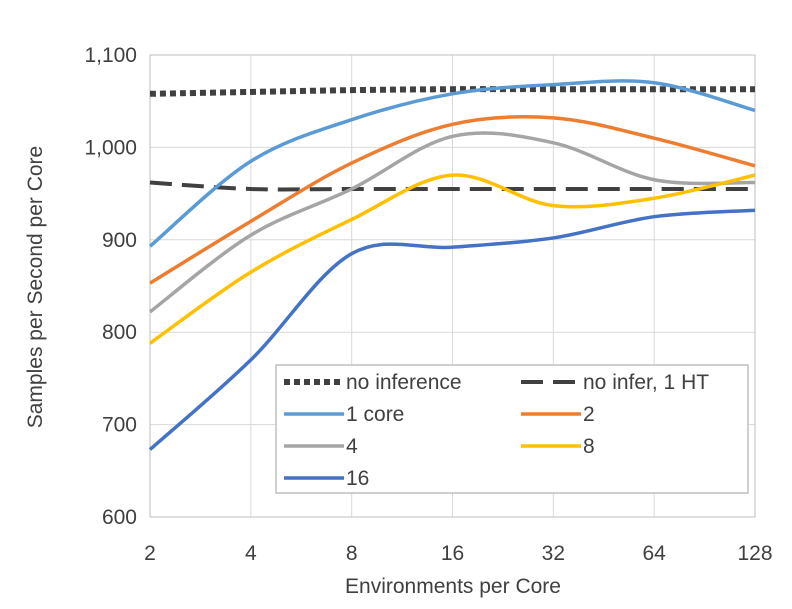  What do you see at coordinates (150, 553) in the screenshot?
I see `x-tick-label: 2` at bounding box center [150, 553].